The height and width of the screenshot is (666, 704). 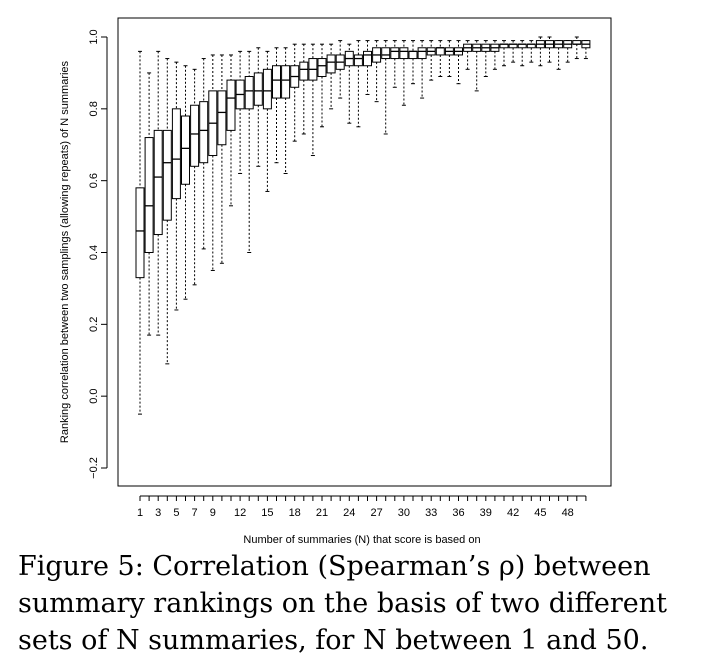 What do you see at coordinates (404, 513) in the screenshot?
I see `x-tick-label: 30` at bounding box center [404, 513].